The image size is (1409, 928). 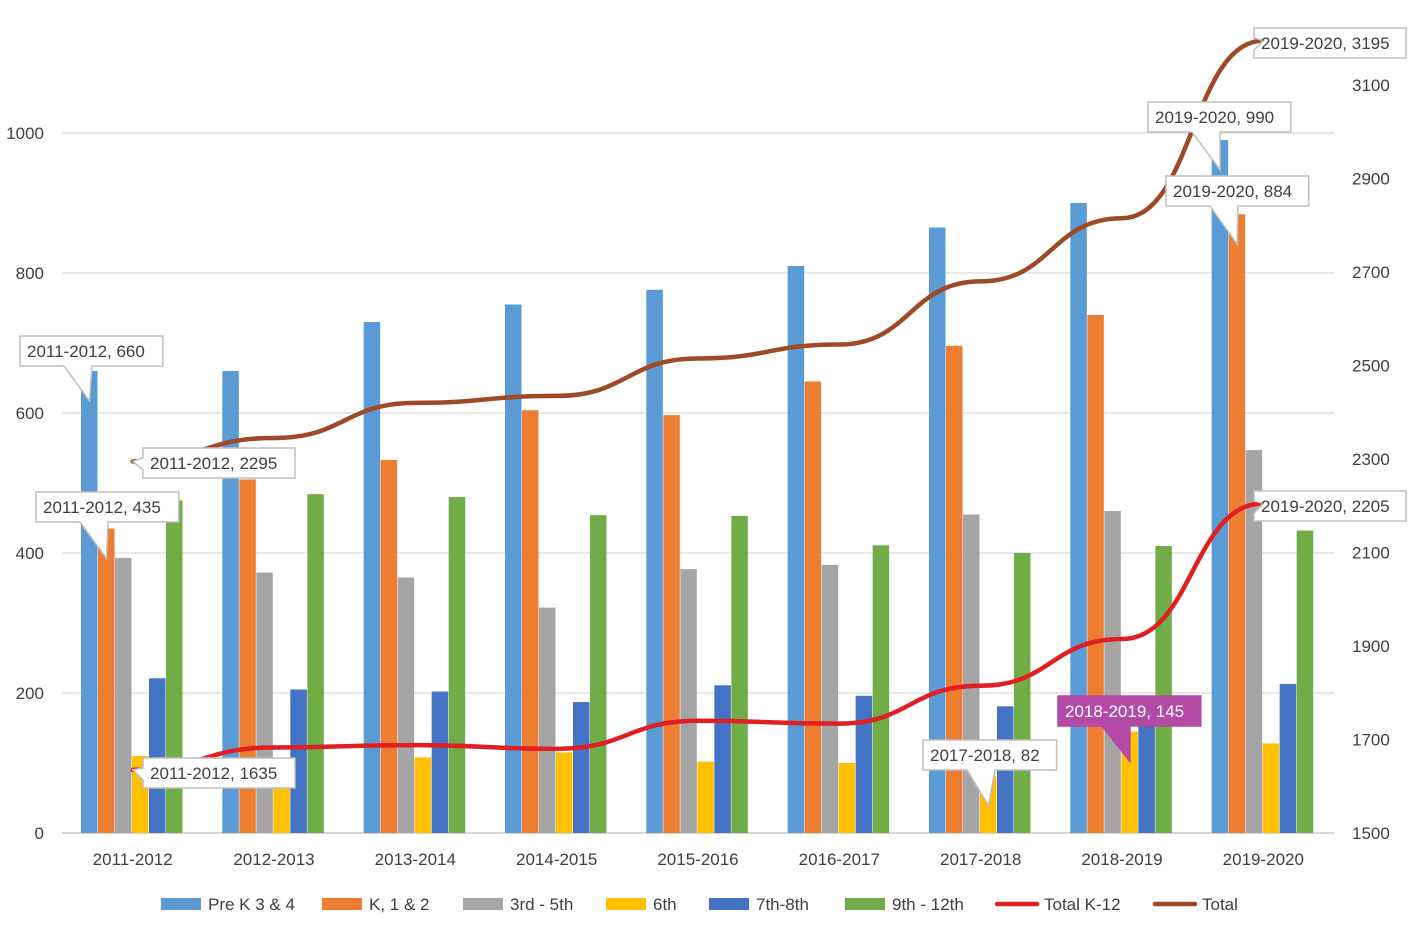 I want to click on right-tick-label: 1900, so click(x=1371, y=646).